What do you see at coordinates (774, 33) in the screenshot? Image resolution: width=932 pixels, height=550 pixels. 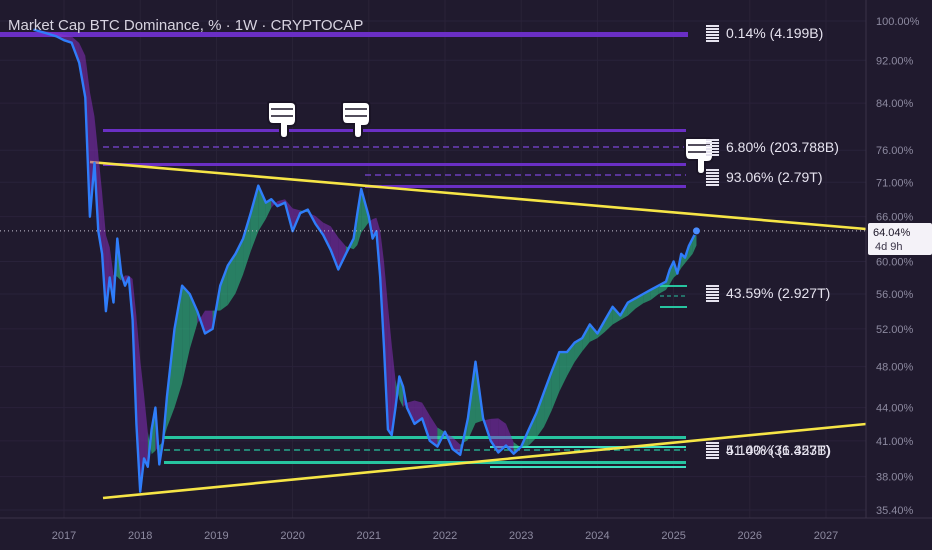 I see `zone-label-text: 0.14% (4.199B)` at bounding box center [774, 33].